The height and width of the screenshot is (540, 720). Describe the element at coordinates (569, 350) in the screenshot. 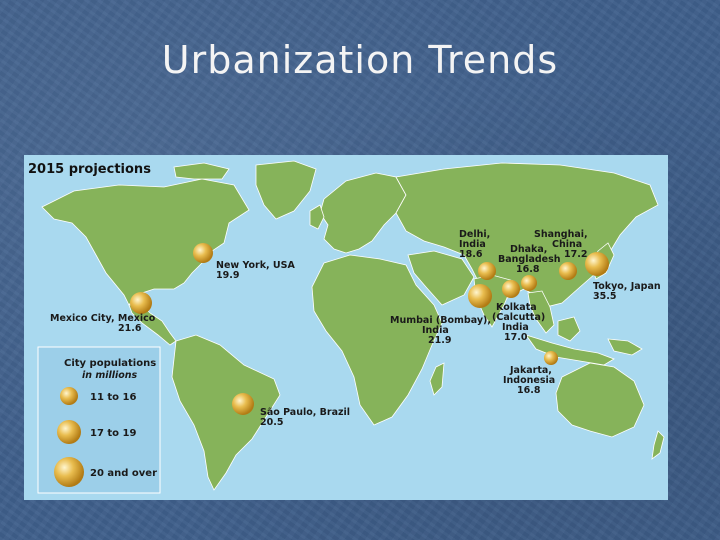

I see `indonesia` at that location.